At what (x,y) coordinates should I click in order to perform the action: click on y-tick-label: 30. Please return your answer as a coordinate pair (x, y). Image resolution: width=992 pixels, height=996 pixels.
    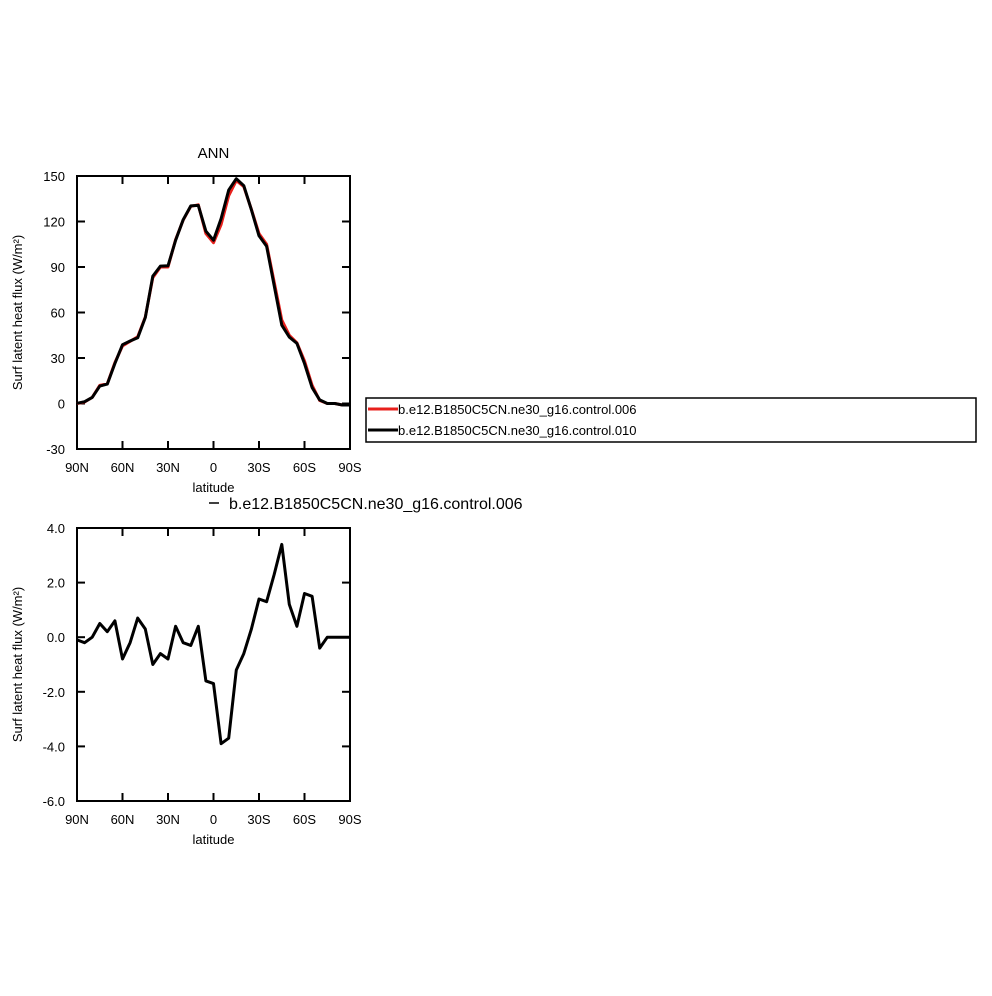
    Looking at the image, I should click on (58, 358).